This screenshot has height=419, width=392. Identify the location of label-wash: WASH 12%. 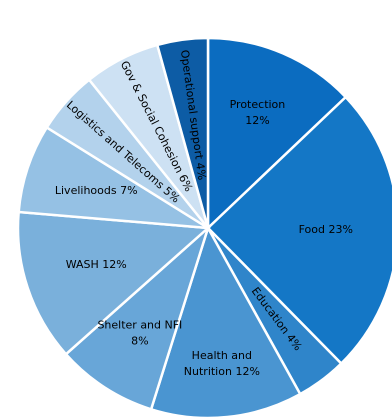
(96, 264).